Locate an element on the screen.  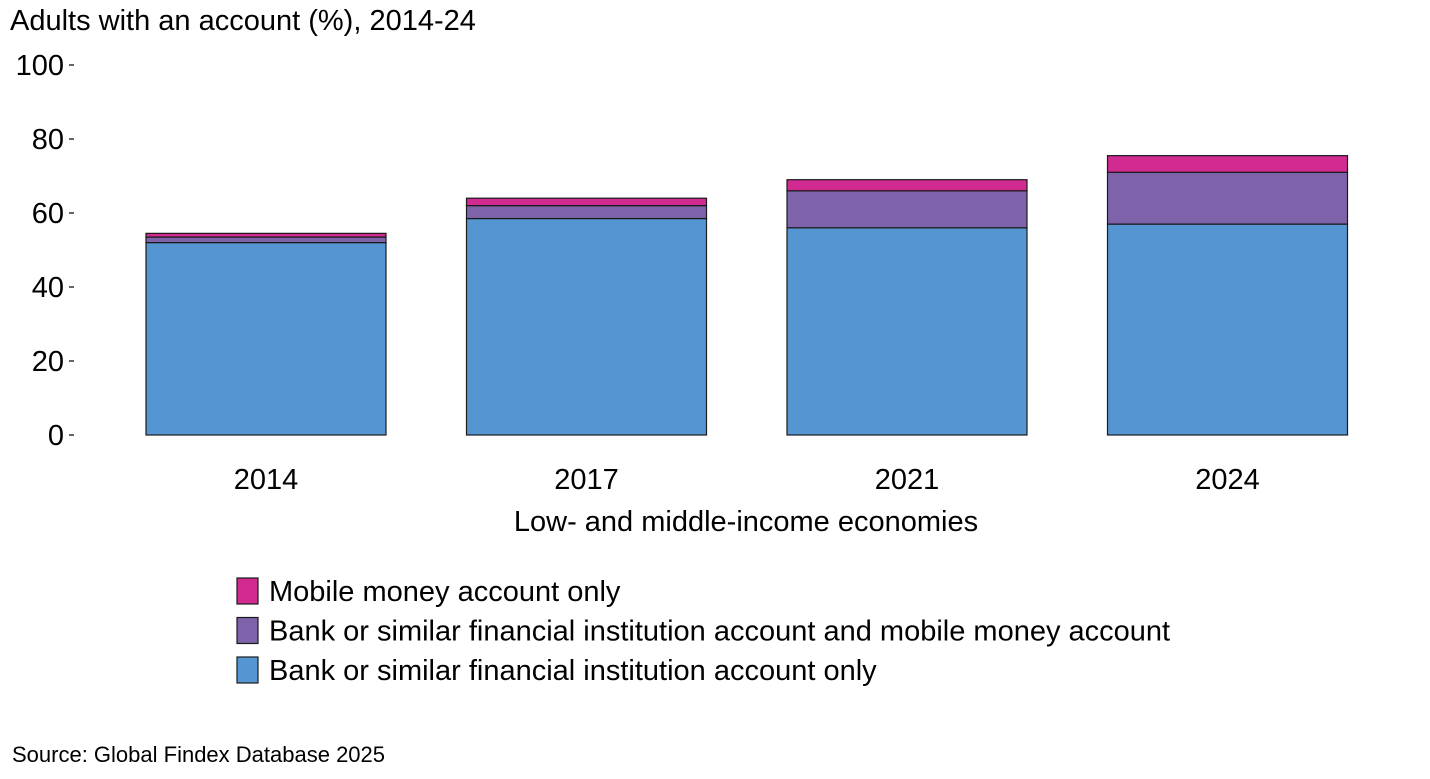
chart-title: Adults with an account (%), 2014-24 is located at coordinates (243, 21).